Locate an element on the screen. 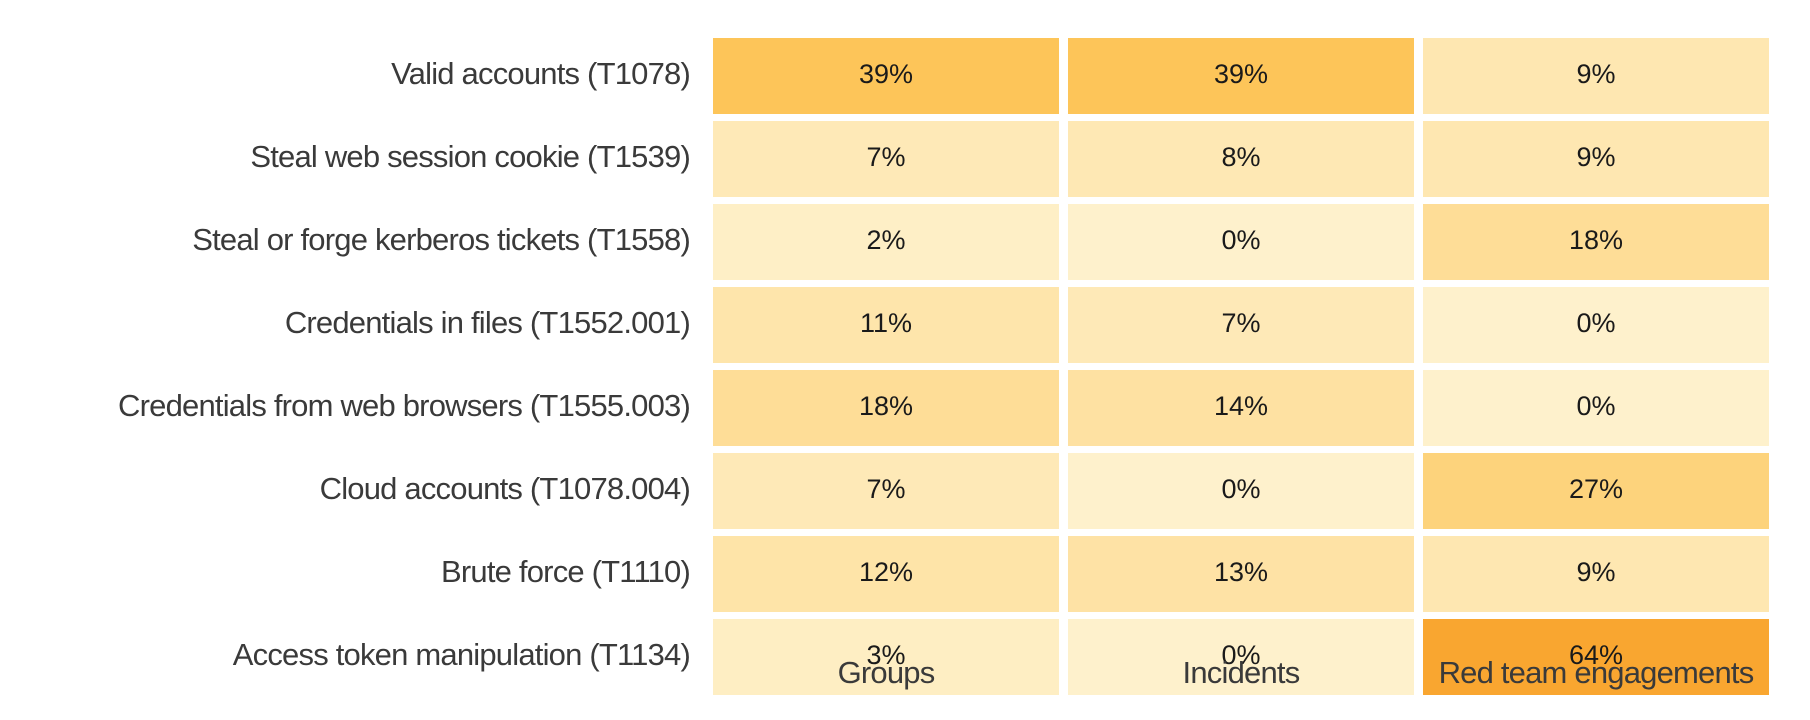 The height and width of the screenshot is (720, 1810). row-label: Steal web session cookie (T1539) is located at coordinates (470, 156).